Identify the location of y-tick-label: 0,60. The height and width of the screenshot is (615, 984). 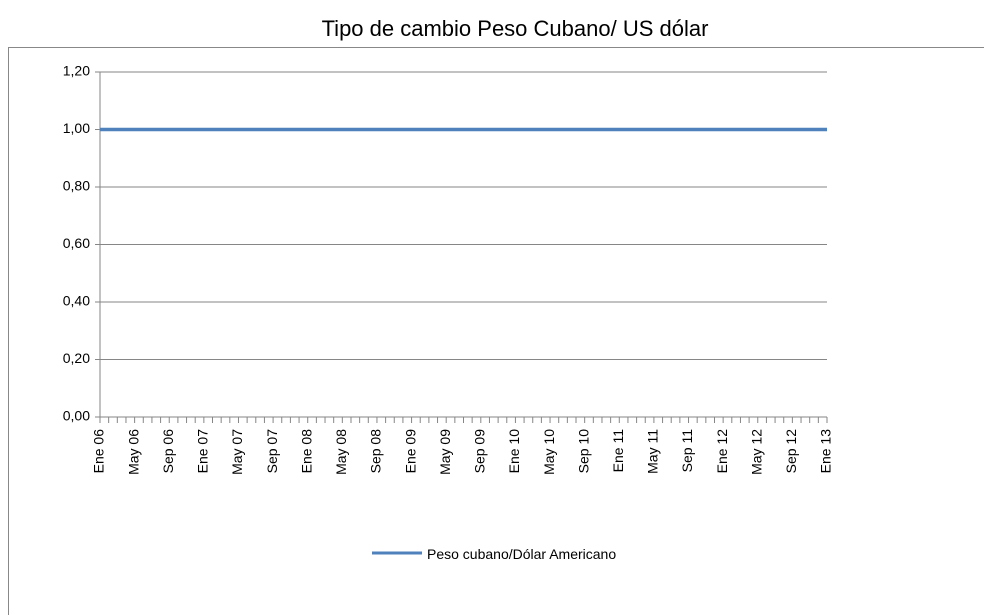
(76, 243).